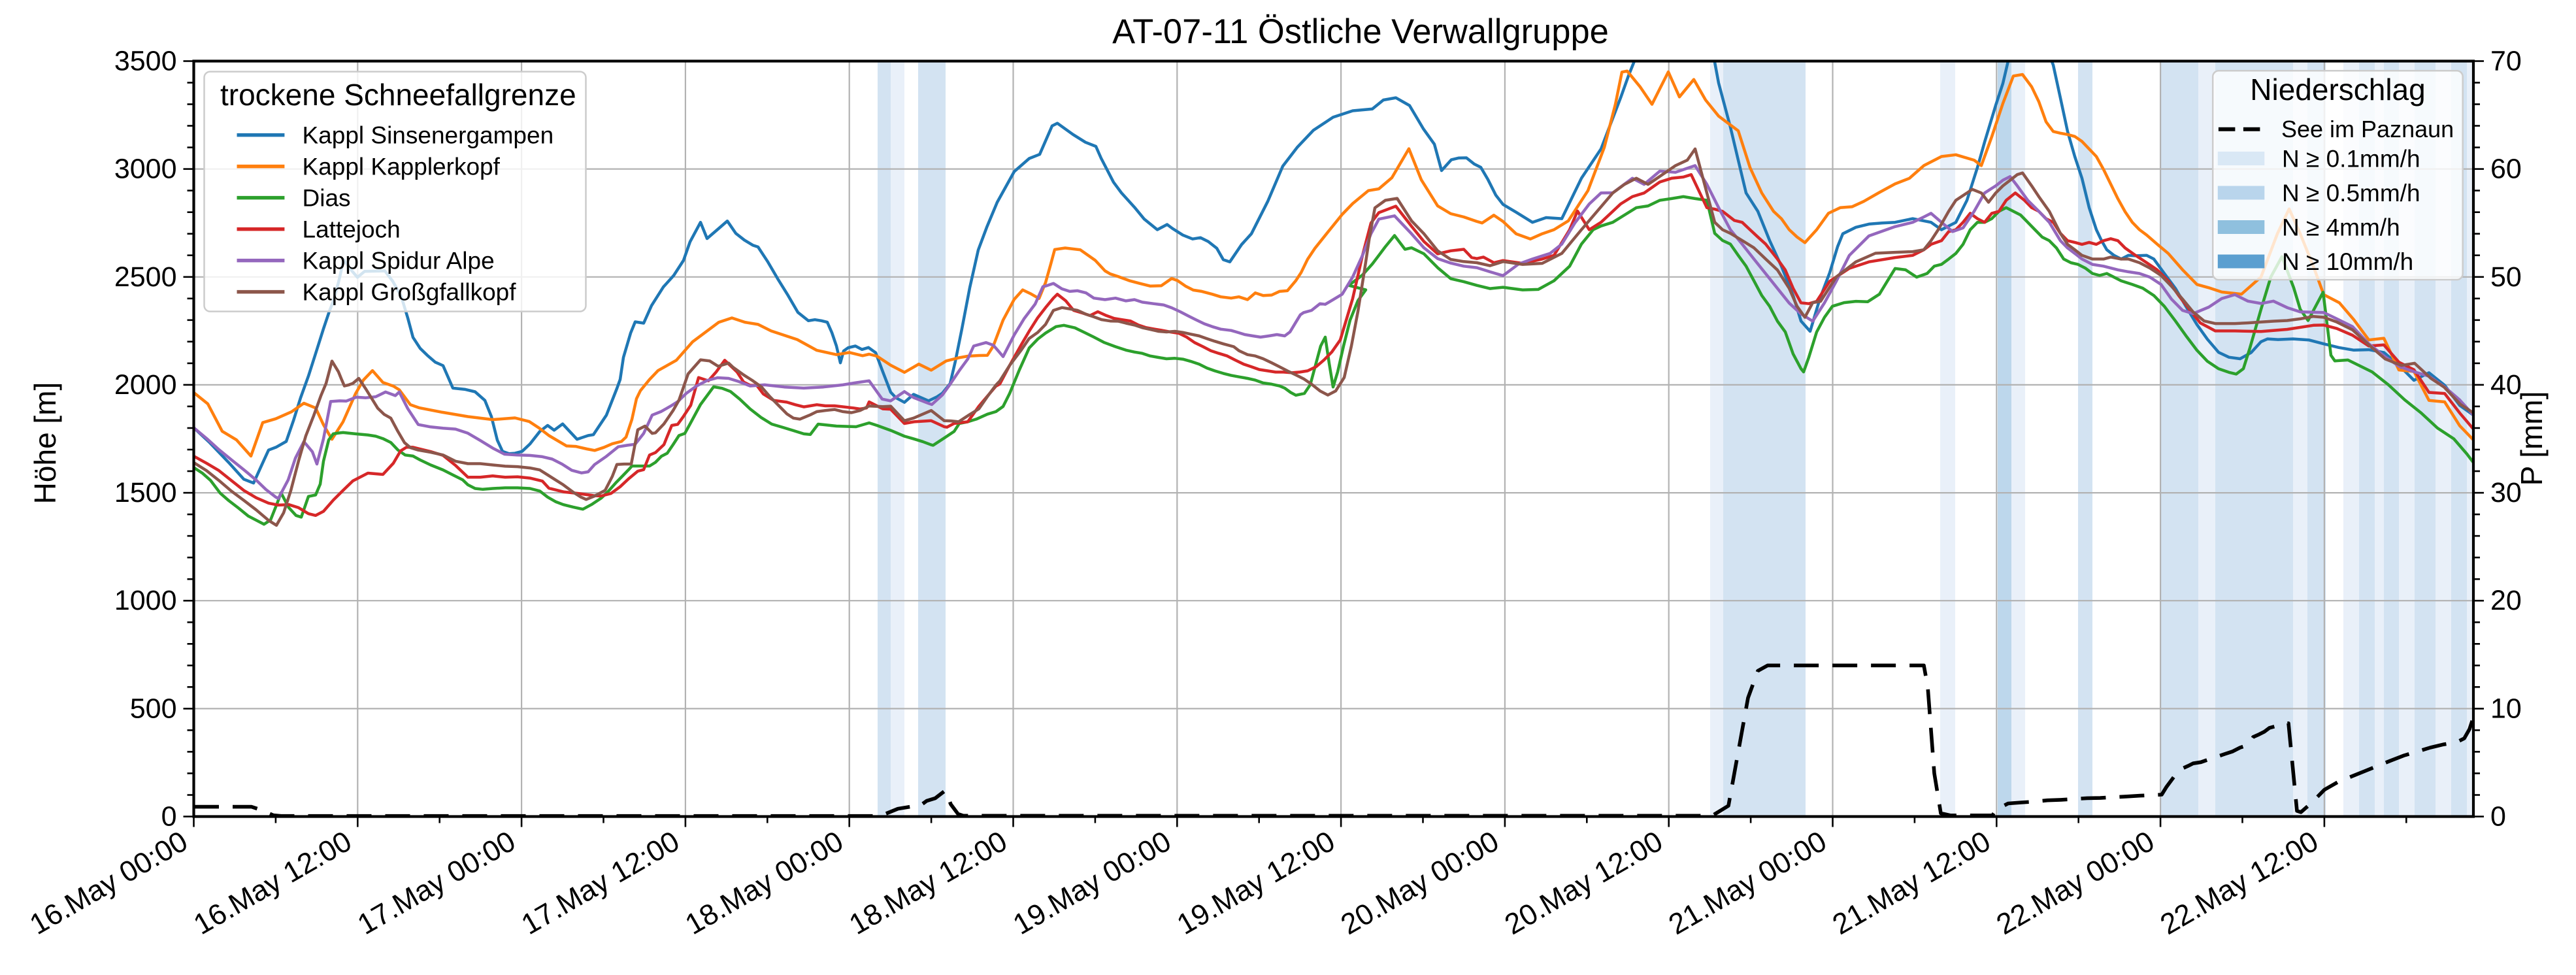 Image resolution: width=2576 pixels, height=975 pixels. What do you see at coordinates (2506, 492) in the screenshot?
I see `svg-text: 30` at bounding box center [2506, 492].